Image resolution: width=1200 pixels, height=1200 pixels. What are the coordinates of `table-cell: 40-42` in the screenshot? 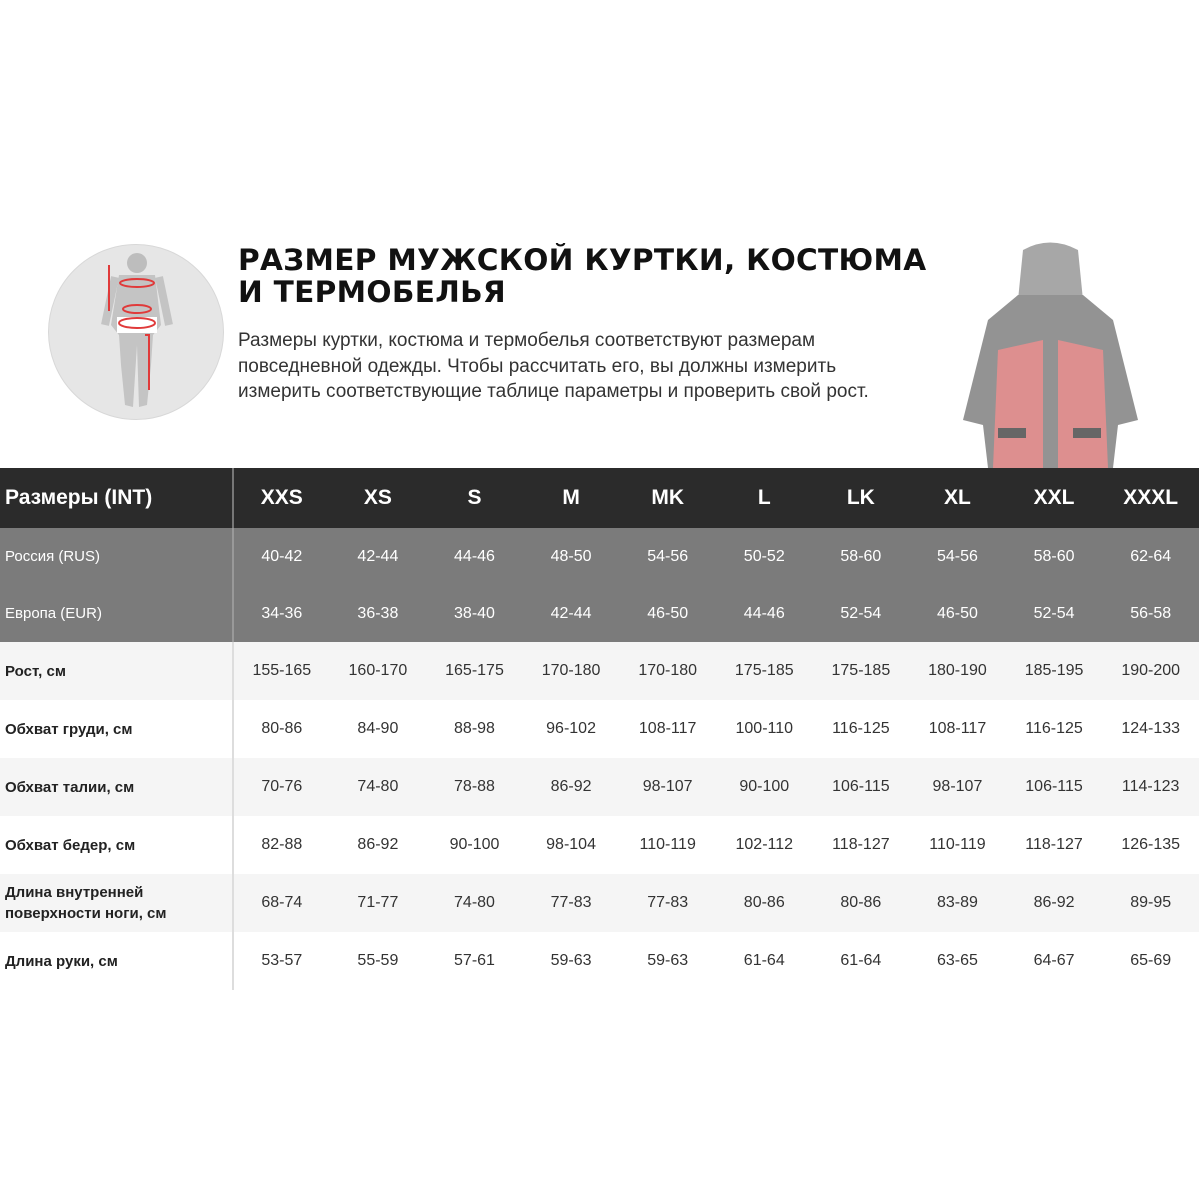 It's located at (281, 556).